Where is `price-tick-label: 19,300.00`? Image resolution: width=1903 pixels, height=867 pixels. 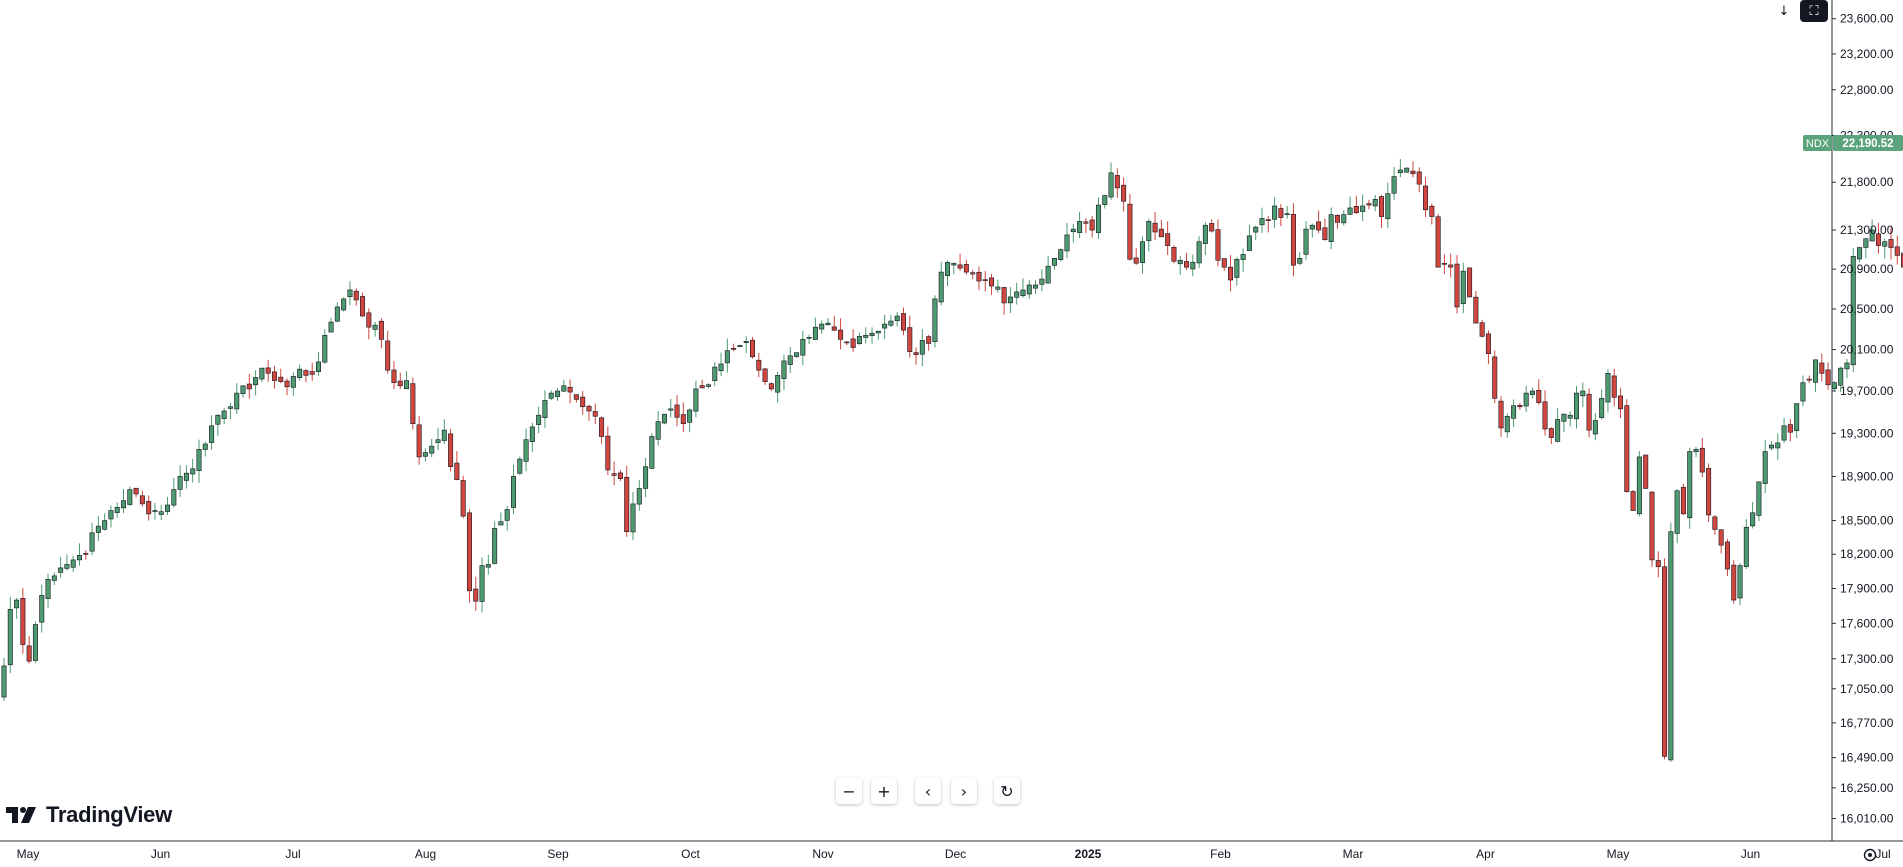 price-tick-label: 19,300.00 is located at coordinates (1867, 433).